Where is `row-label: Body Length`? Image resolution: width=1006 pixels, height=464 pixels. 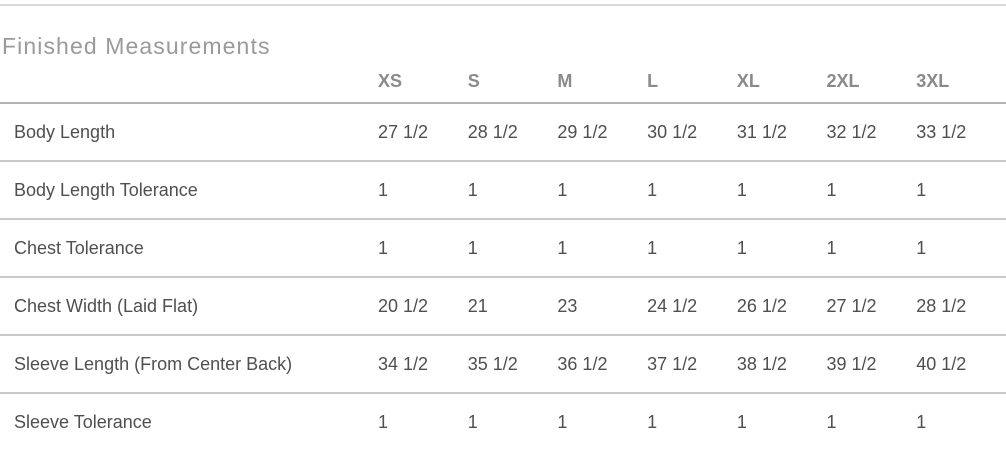
row-label: Body Length is located at coordinates (189, 132).